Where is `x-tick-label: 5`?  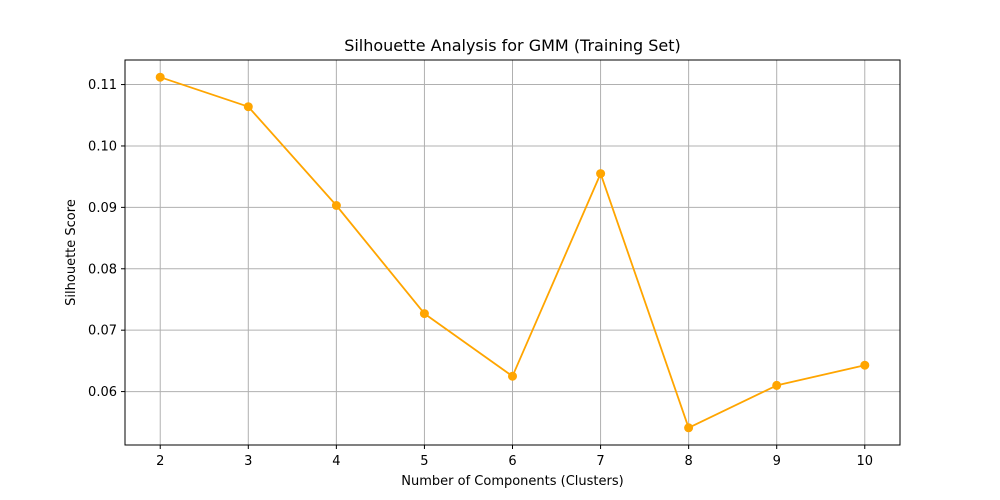
x-tick-label: 5 is located at coordinates (424, 461).